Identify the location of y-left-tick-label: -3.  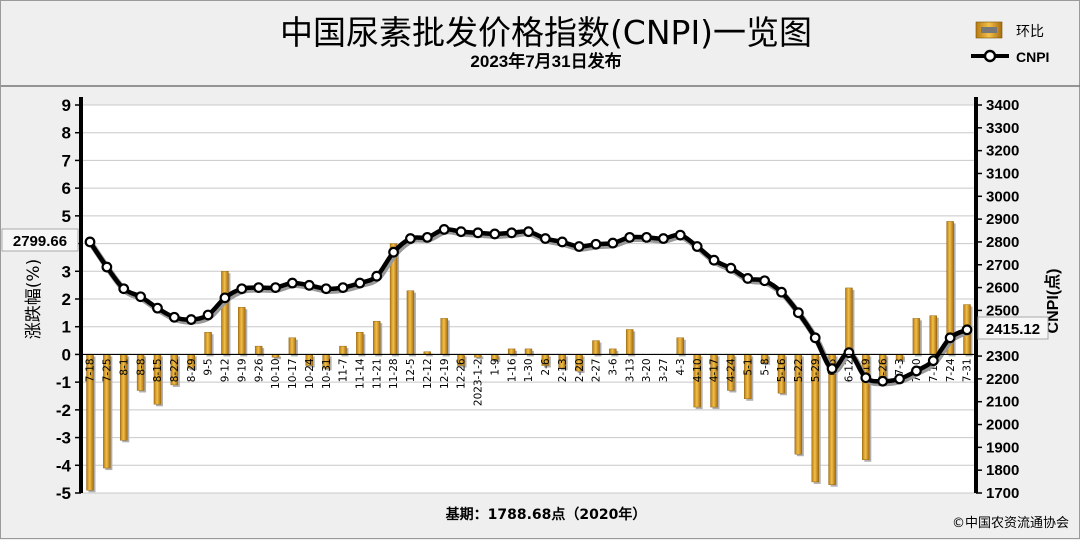
(63, 438).